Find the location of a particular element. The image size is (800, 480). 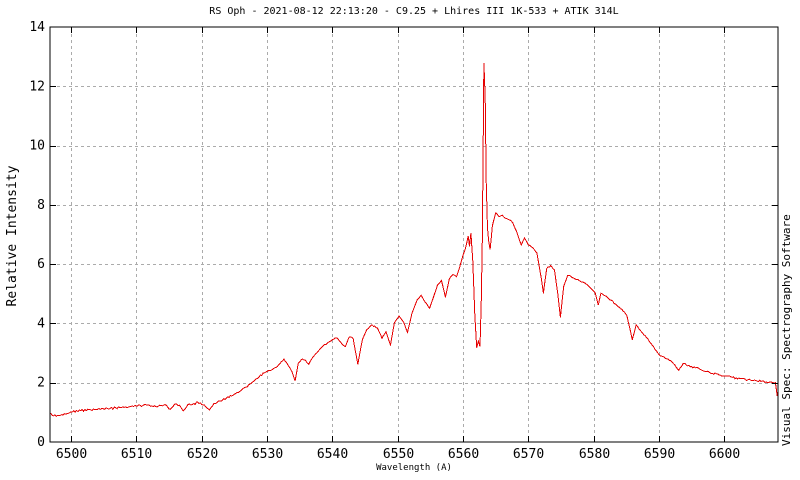

x-tick-label: 6600 is located at coordinates (724, 454).